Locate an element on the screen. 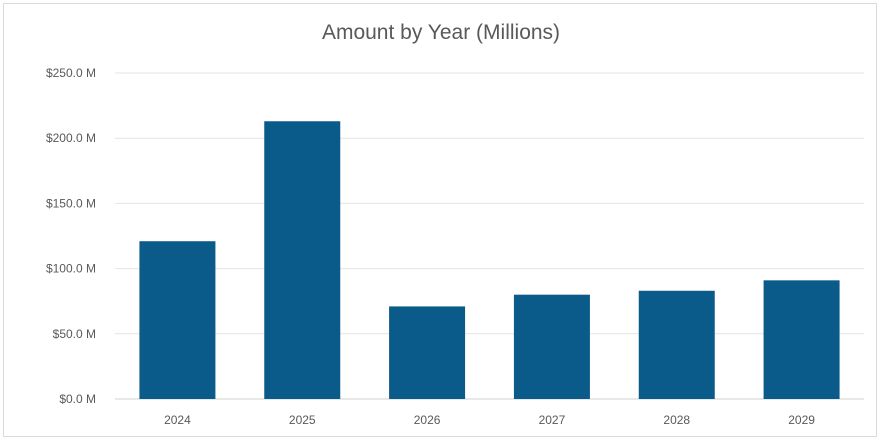 Image resolution: width=882 pixels, height=440 pixels. x-tick-label: 2029 is located at coordinates (801, 420).